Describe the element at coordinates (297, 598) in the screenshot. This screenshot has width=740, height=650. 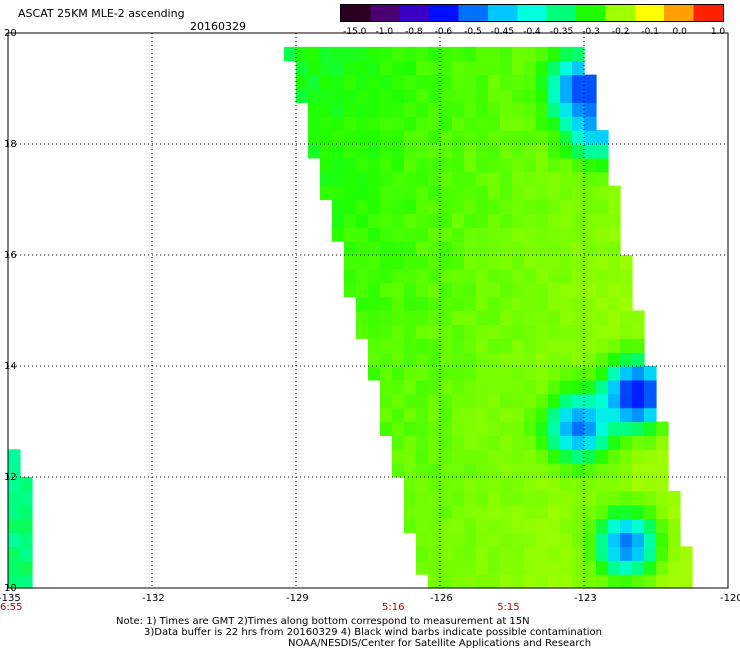
I see `x-tick-label: -129` at that location.